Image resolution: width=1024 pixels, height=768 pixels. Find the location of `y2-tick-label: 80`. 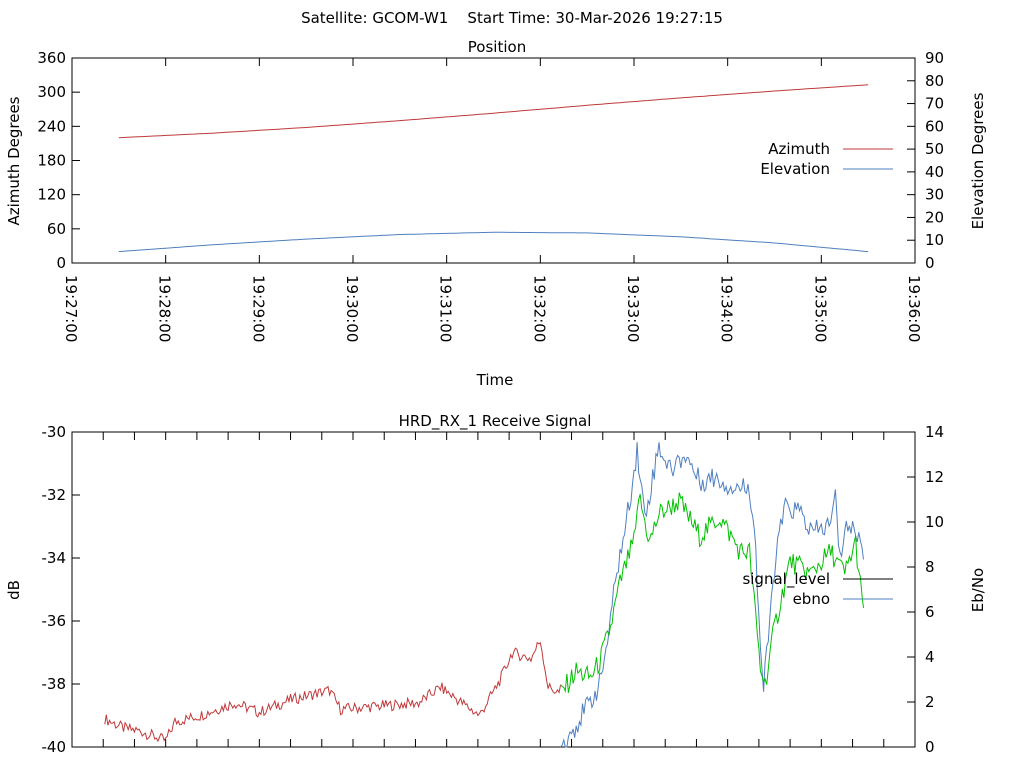

y2-tick-label: 80 is located at coordinates (934, 81).